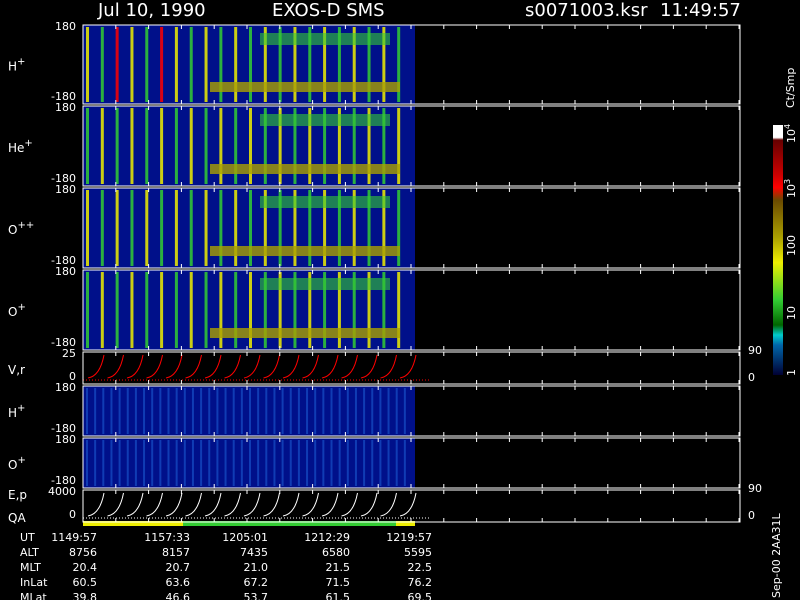 This screenshot has height=600, width=800. What do you see at coordinates (63, 260) in the screenshot?
I see `y-bottom-label: -180` at bounding box center [63, 260].